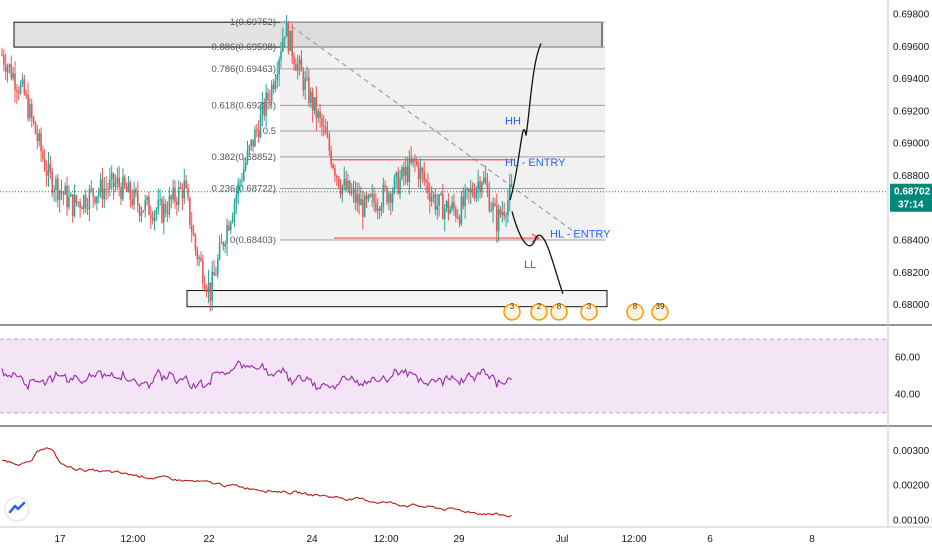  I want to click on supply-zone-box, so click(308, 34).